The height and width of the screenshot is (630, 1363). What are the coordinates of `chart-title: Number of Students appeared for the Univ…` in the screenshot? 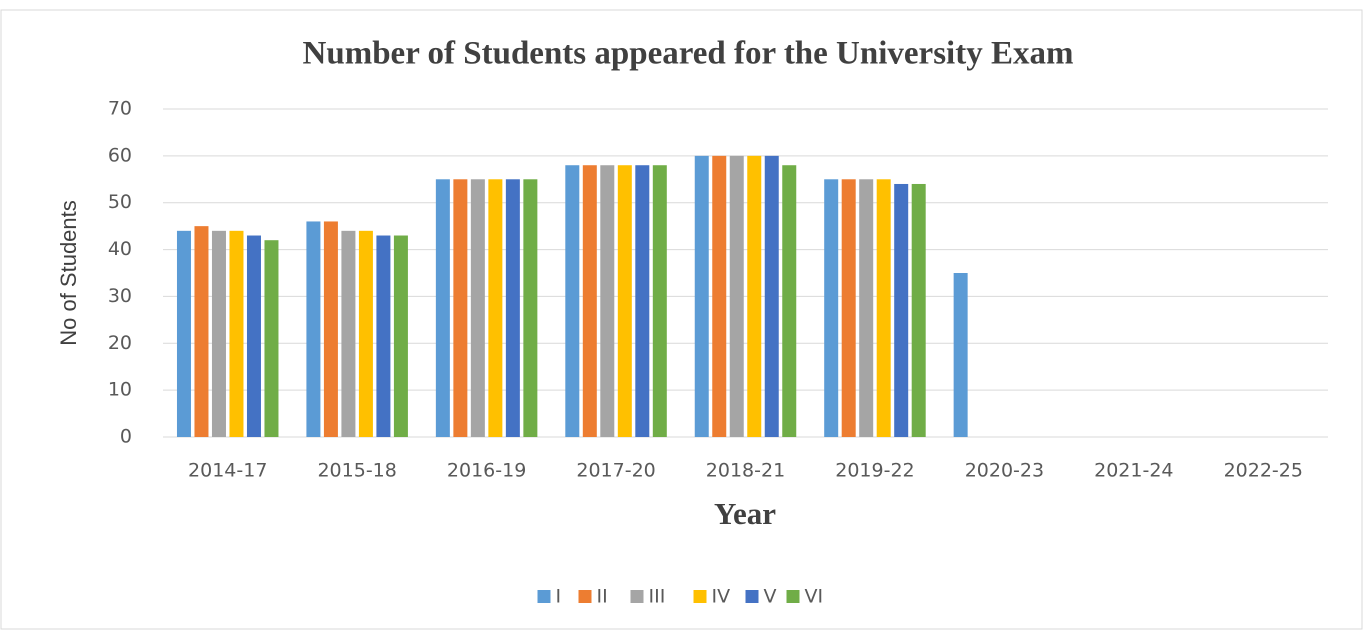 It's located at (688, 54).